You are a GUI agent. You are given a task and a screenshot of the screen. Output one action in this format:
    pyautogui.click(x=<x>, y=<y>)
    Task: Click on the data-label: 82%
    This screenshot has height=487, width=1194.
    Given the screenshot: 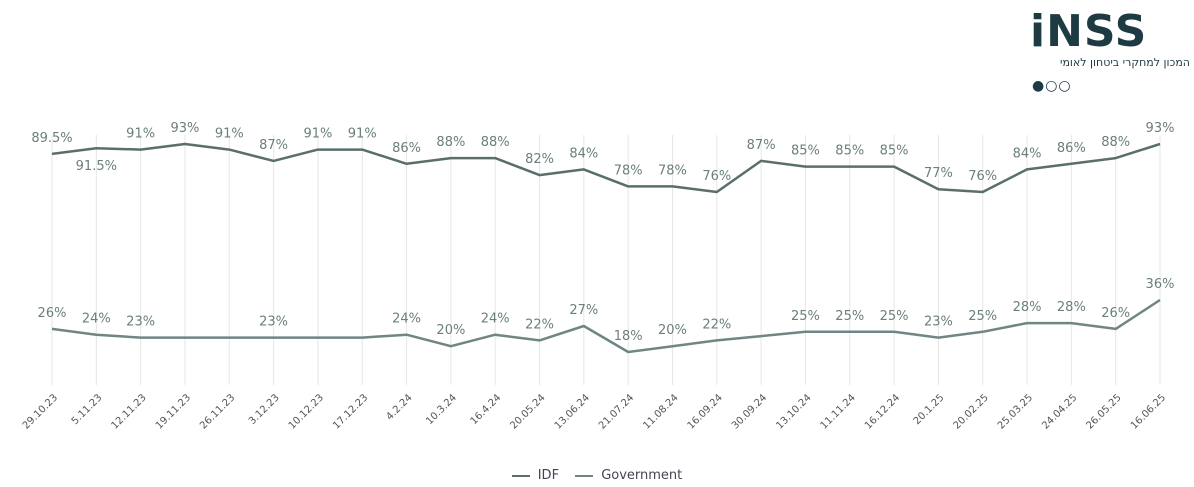 What is the action you would take?
    pyautogui.click(x=539, y=159)
    